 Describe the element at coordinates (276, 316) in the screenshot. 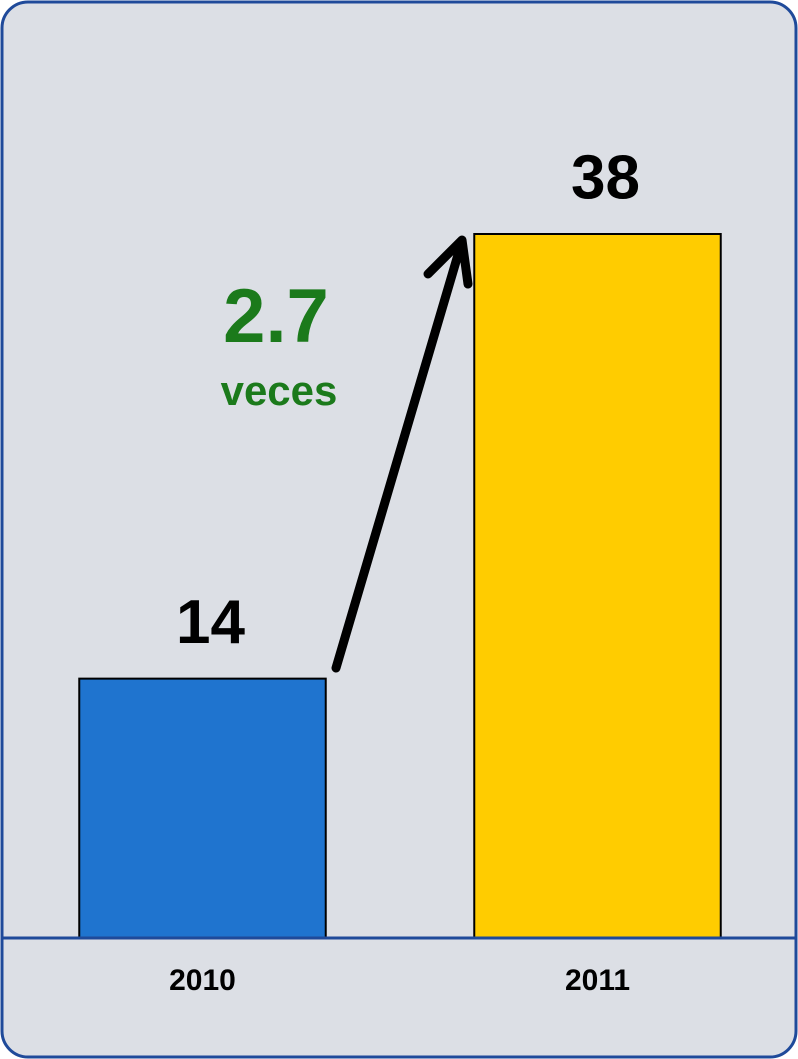

I see `annotation-ratio: 2.7` at that location.